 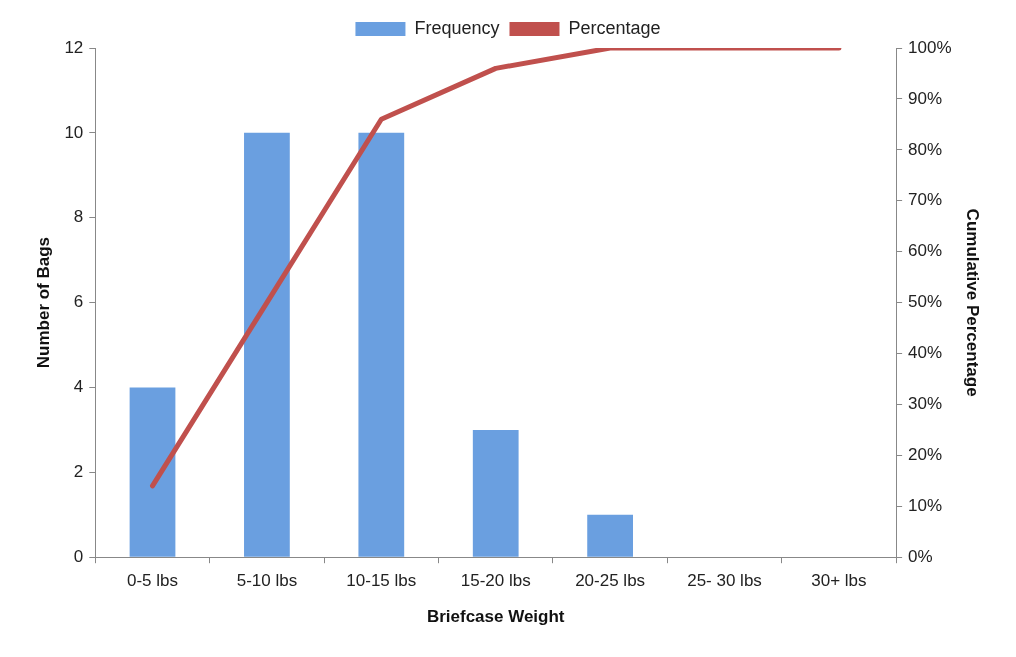 I want to click on x-tick-label: 0-5 lbs, so click(x=152, y=581).